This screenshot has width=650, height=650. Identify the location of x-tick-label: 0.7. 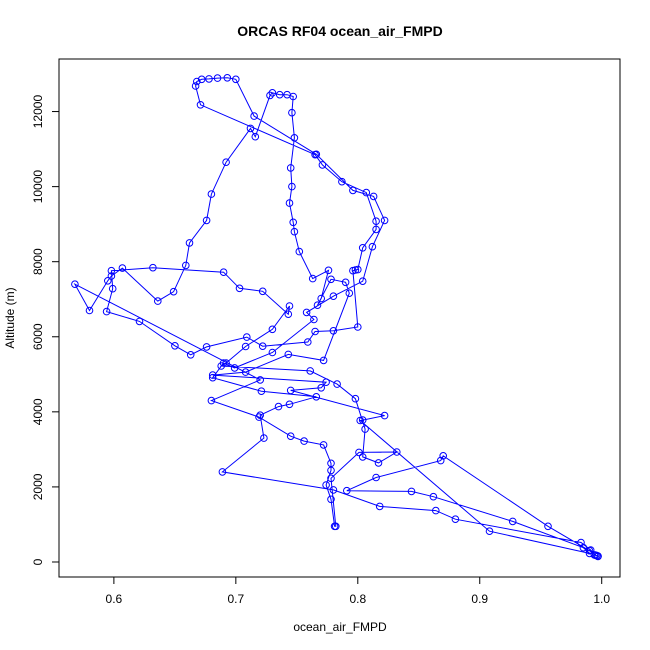
(235, 599).